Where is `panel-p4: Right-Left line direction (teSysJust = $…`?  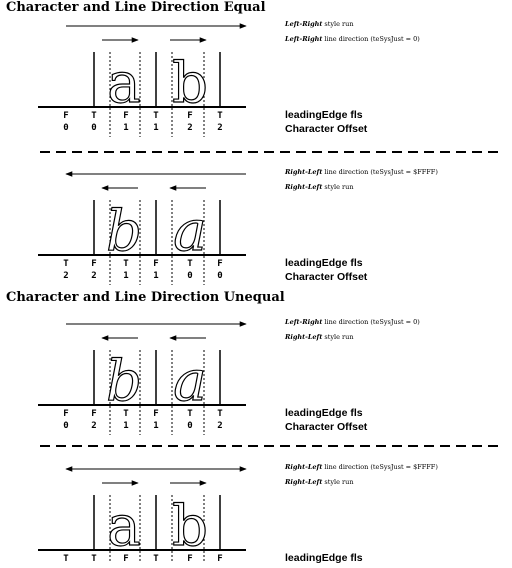
panel-p4: Right-Left line direction (teSysJust = $… is located at coordinates (238, 515).